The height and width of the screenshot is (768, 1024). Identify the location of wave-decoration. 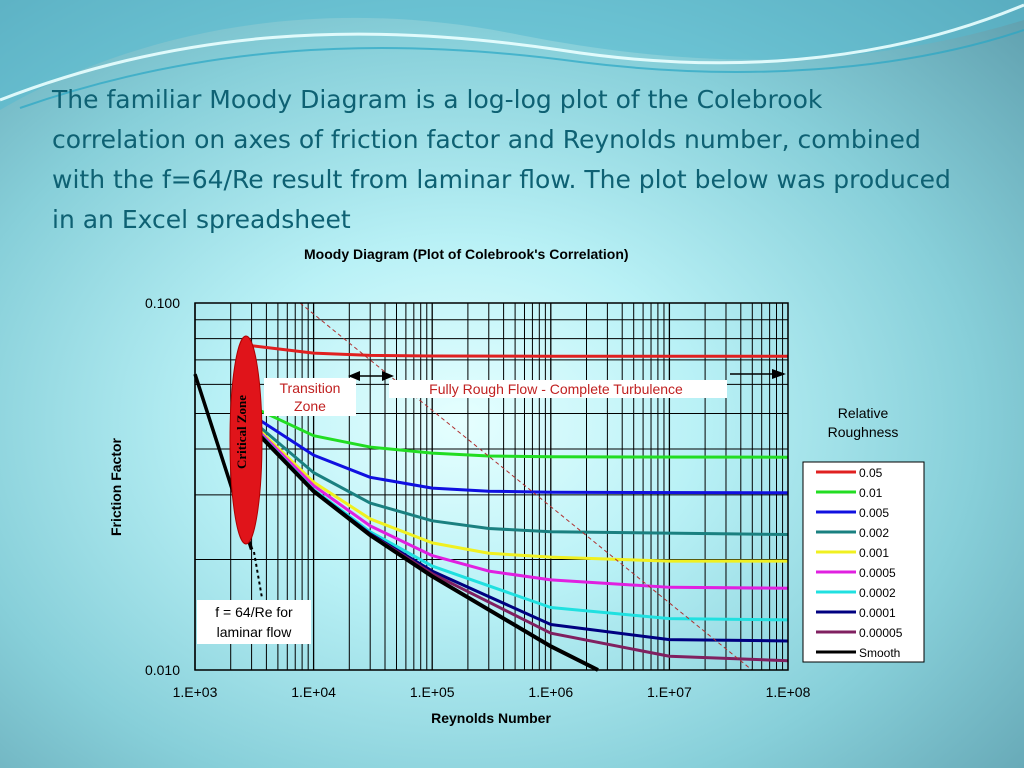
(512, 55).